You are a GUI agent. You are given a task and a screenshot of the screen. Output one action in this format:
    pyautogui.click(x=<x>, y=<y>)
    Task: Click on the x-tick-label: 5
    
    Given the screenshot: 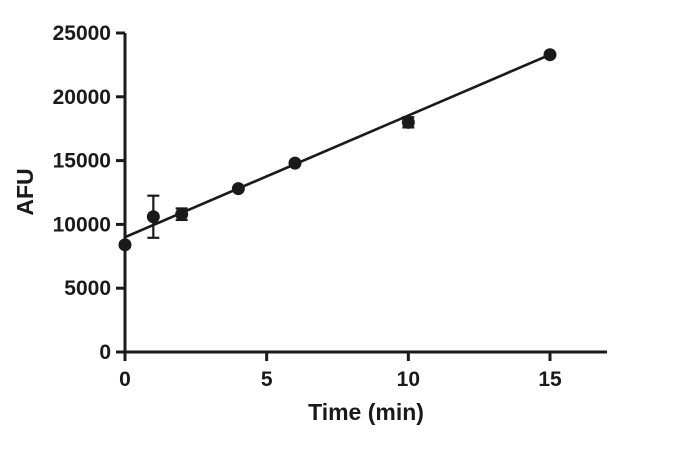 What is the action you would take?
    pyautogui.click(x=267, y=379)
    